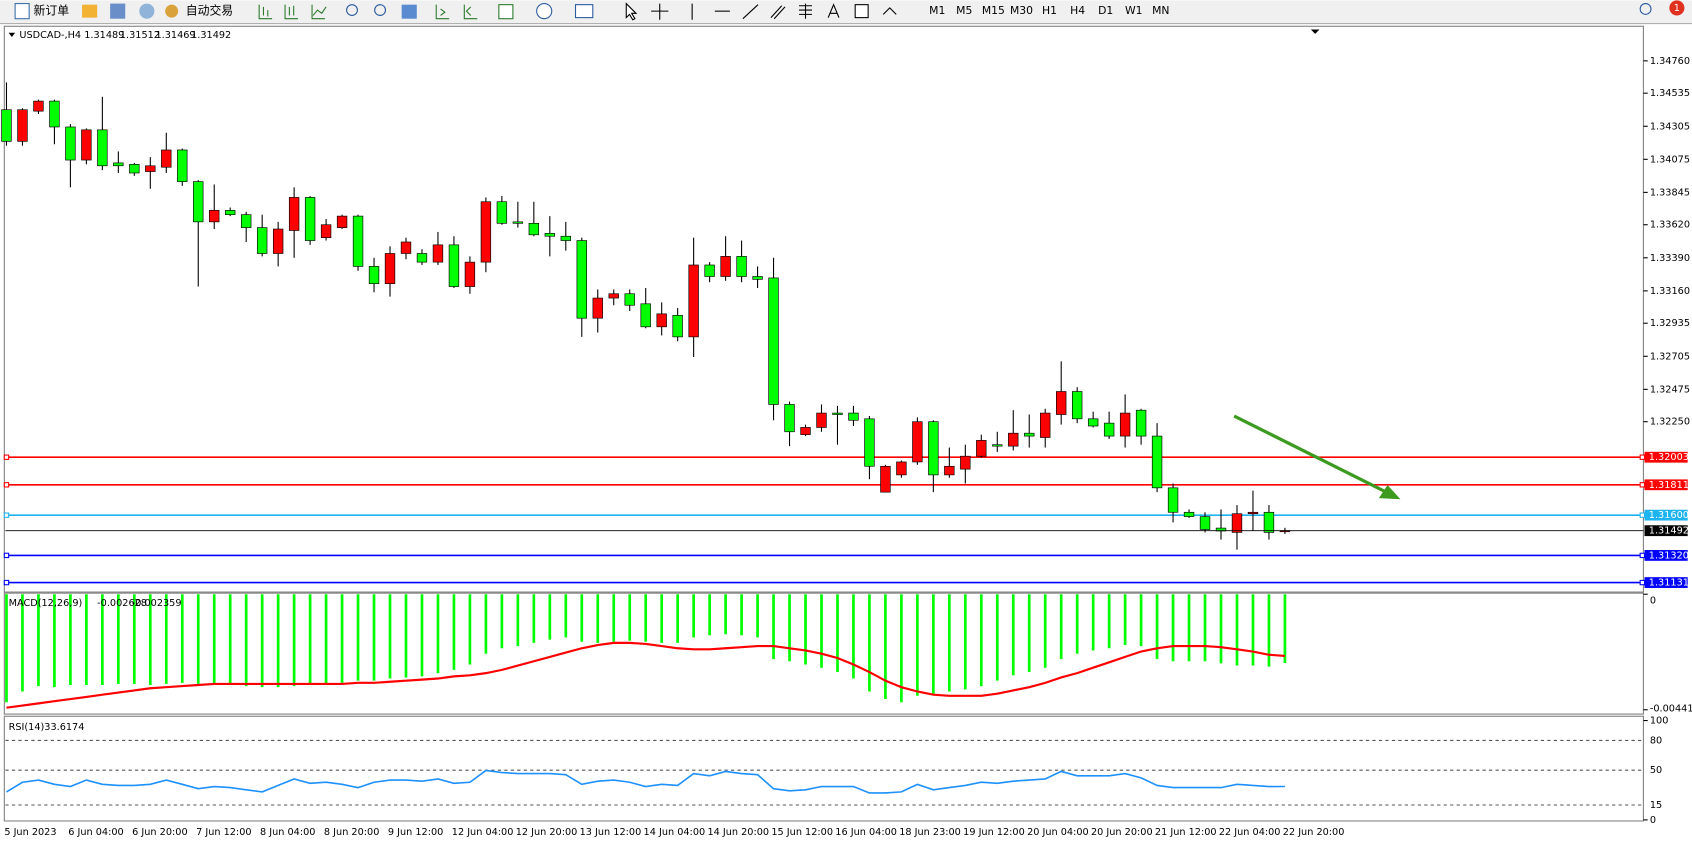  What do you see at coordinates (964, 10) in the screenshot?
I see `timeframe-button: M5` at bounding box center [964, 10].